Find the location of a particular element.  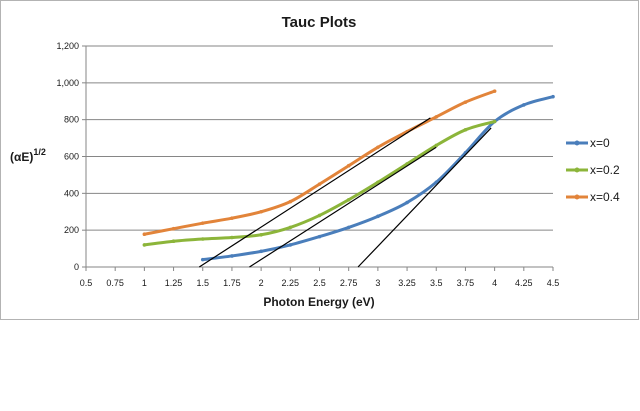

y-axis-title-superscript: 1/2 is located at coordinates (39, 152).